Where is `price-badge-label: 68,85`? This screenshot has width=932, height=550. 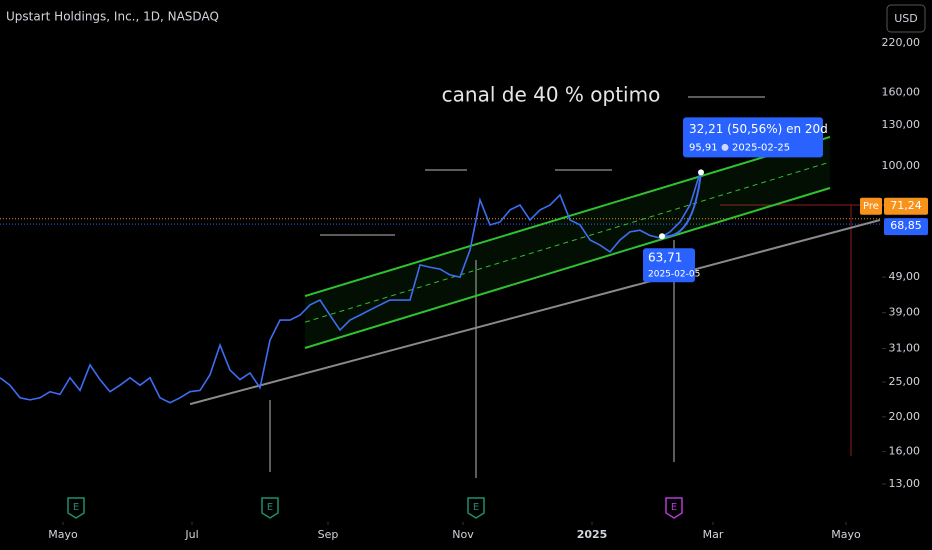 price-badge-label: 68,85 is located at coordinates (906, 225).